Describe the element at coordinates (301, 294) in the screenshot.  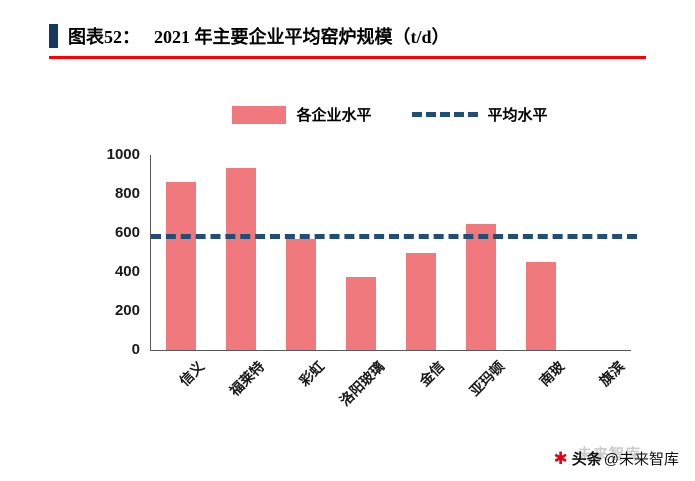
I see `bar-彩虹` at that location.